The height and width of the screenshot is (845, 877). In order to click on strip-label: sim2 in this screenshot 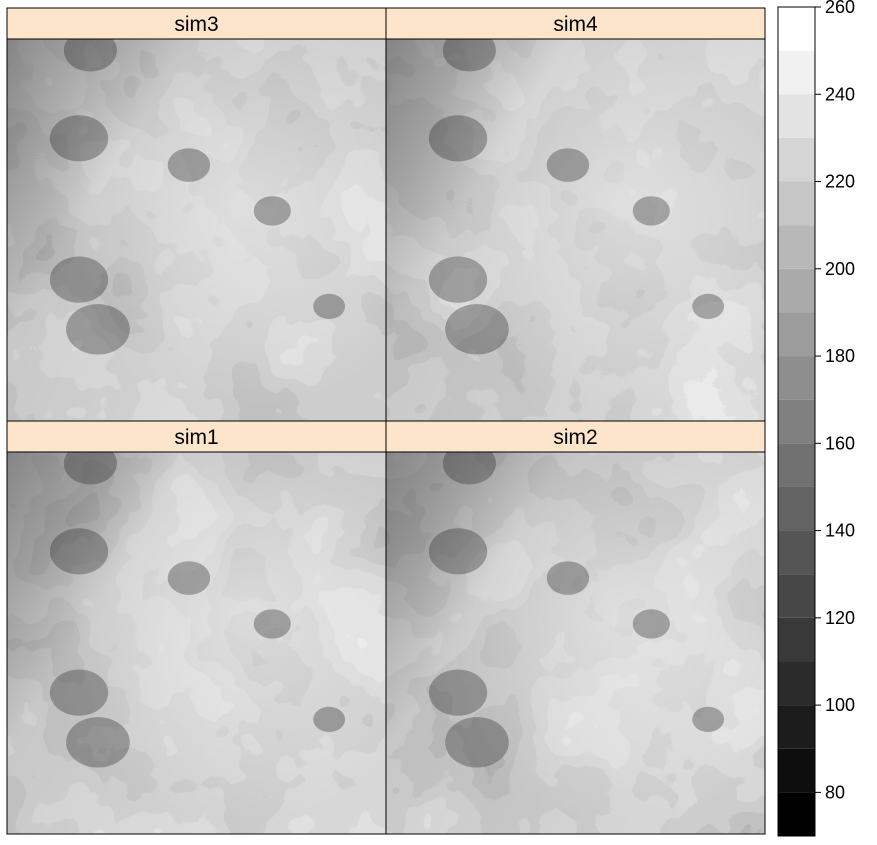, I will do `click(575, 437)`.